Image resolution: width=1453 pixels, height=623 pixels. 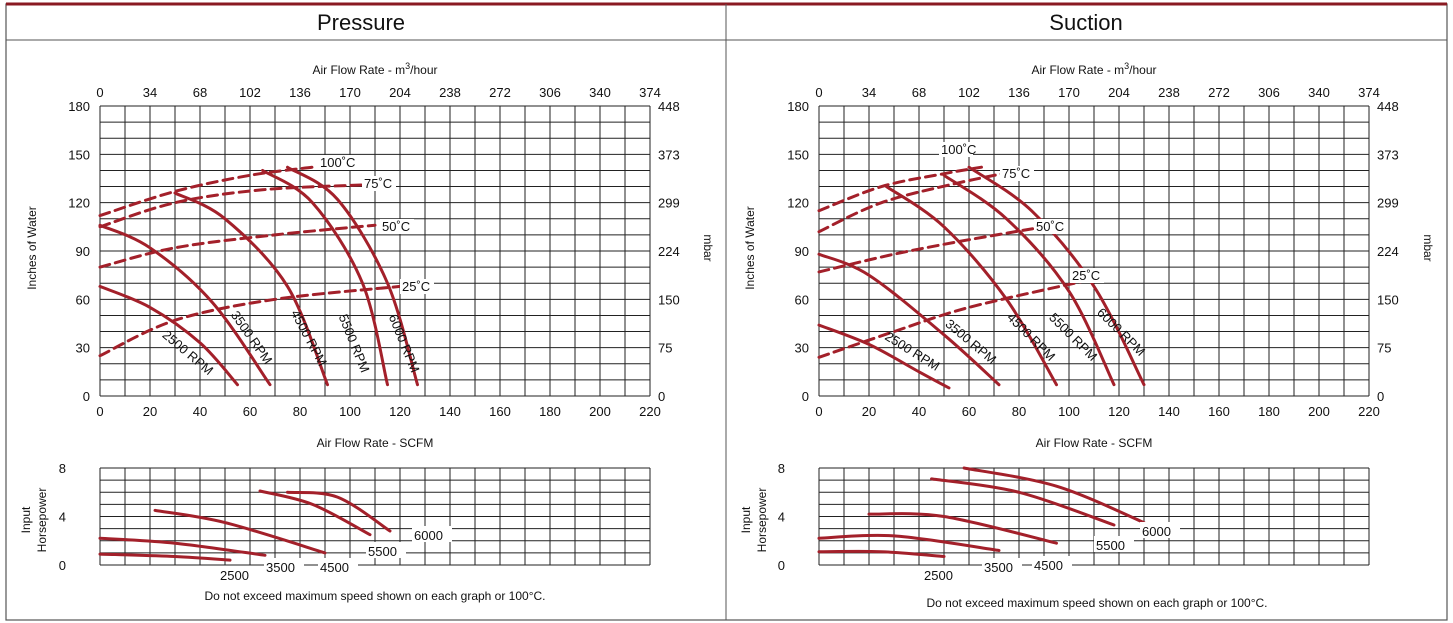 What do you see at coordinates (1388, 299) in the screenshot?
I see `right-tick-label: 150` at bounding box center [1388, 299].